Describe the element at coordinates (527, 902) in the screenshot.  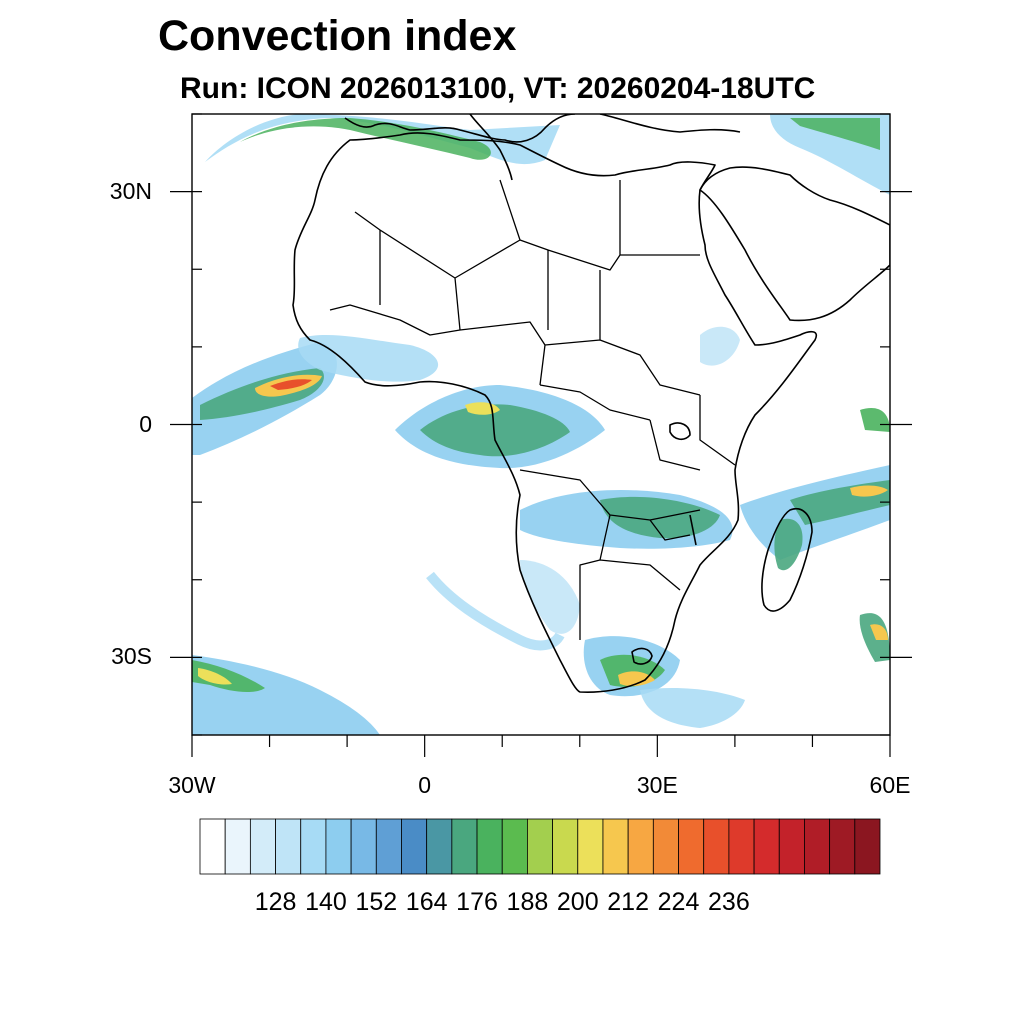
I see `colorbar-label: 188` at that location.